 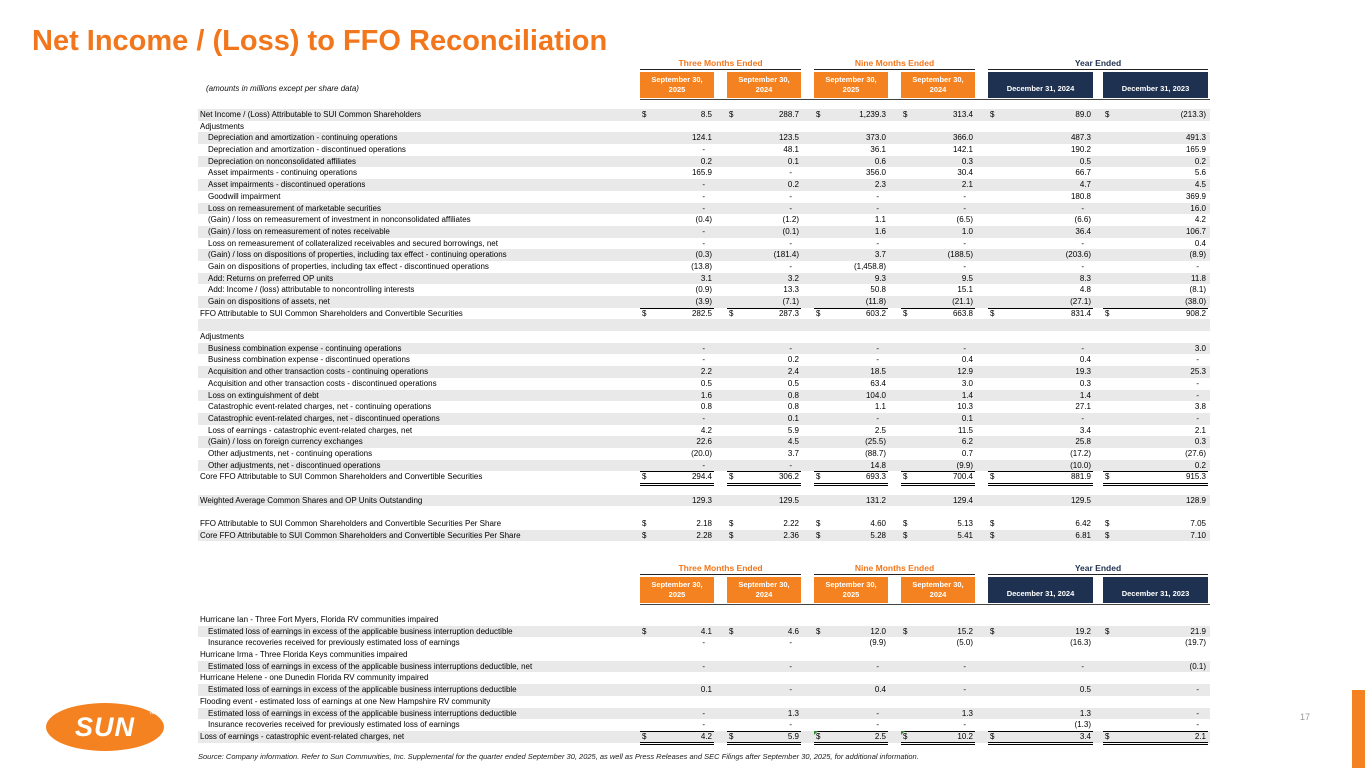 I want to click on cell-value: 124.1, so click(x=701, y=138).